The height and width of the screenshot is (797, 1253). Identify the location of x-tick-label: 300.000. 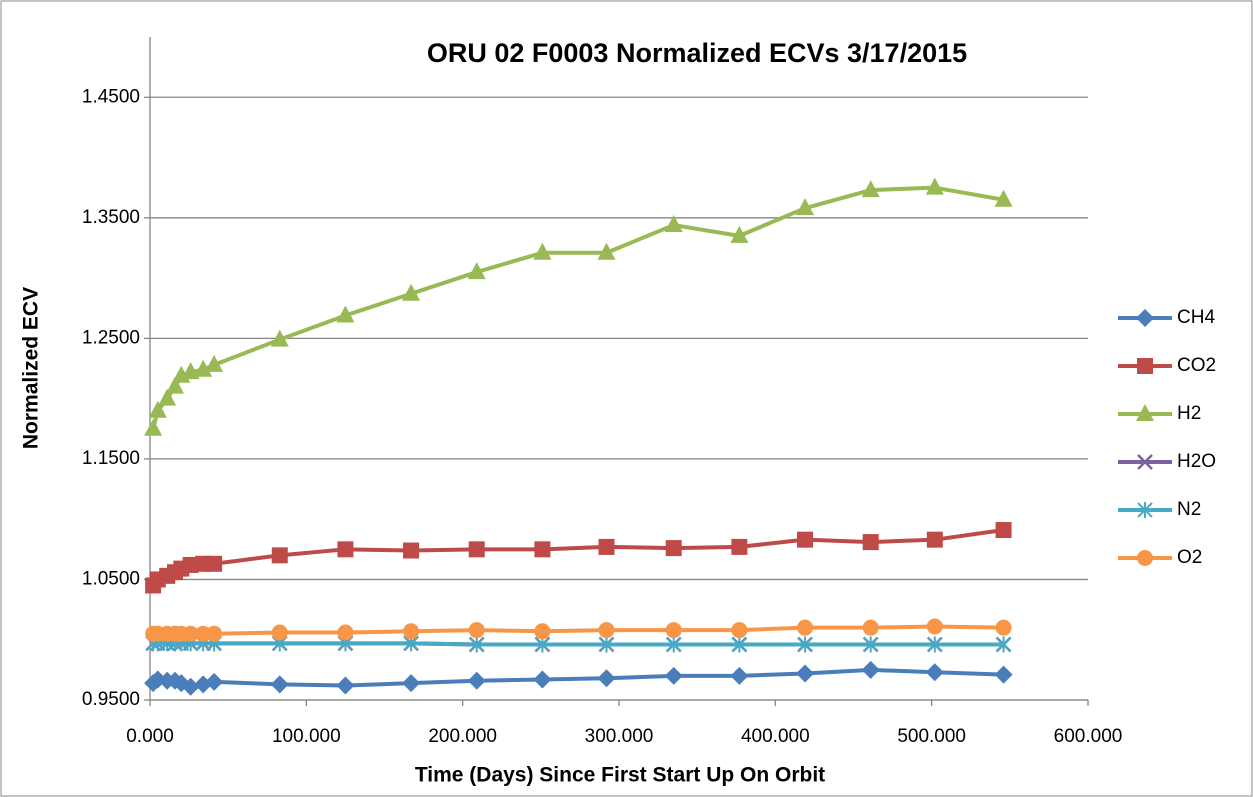
(619, 736).